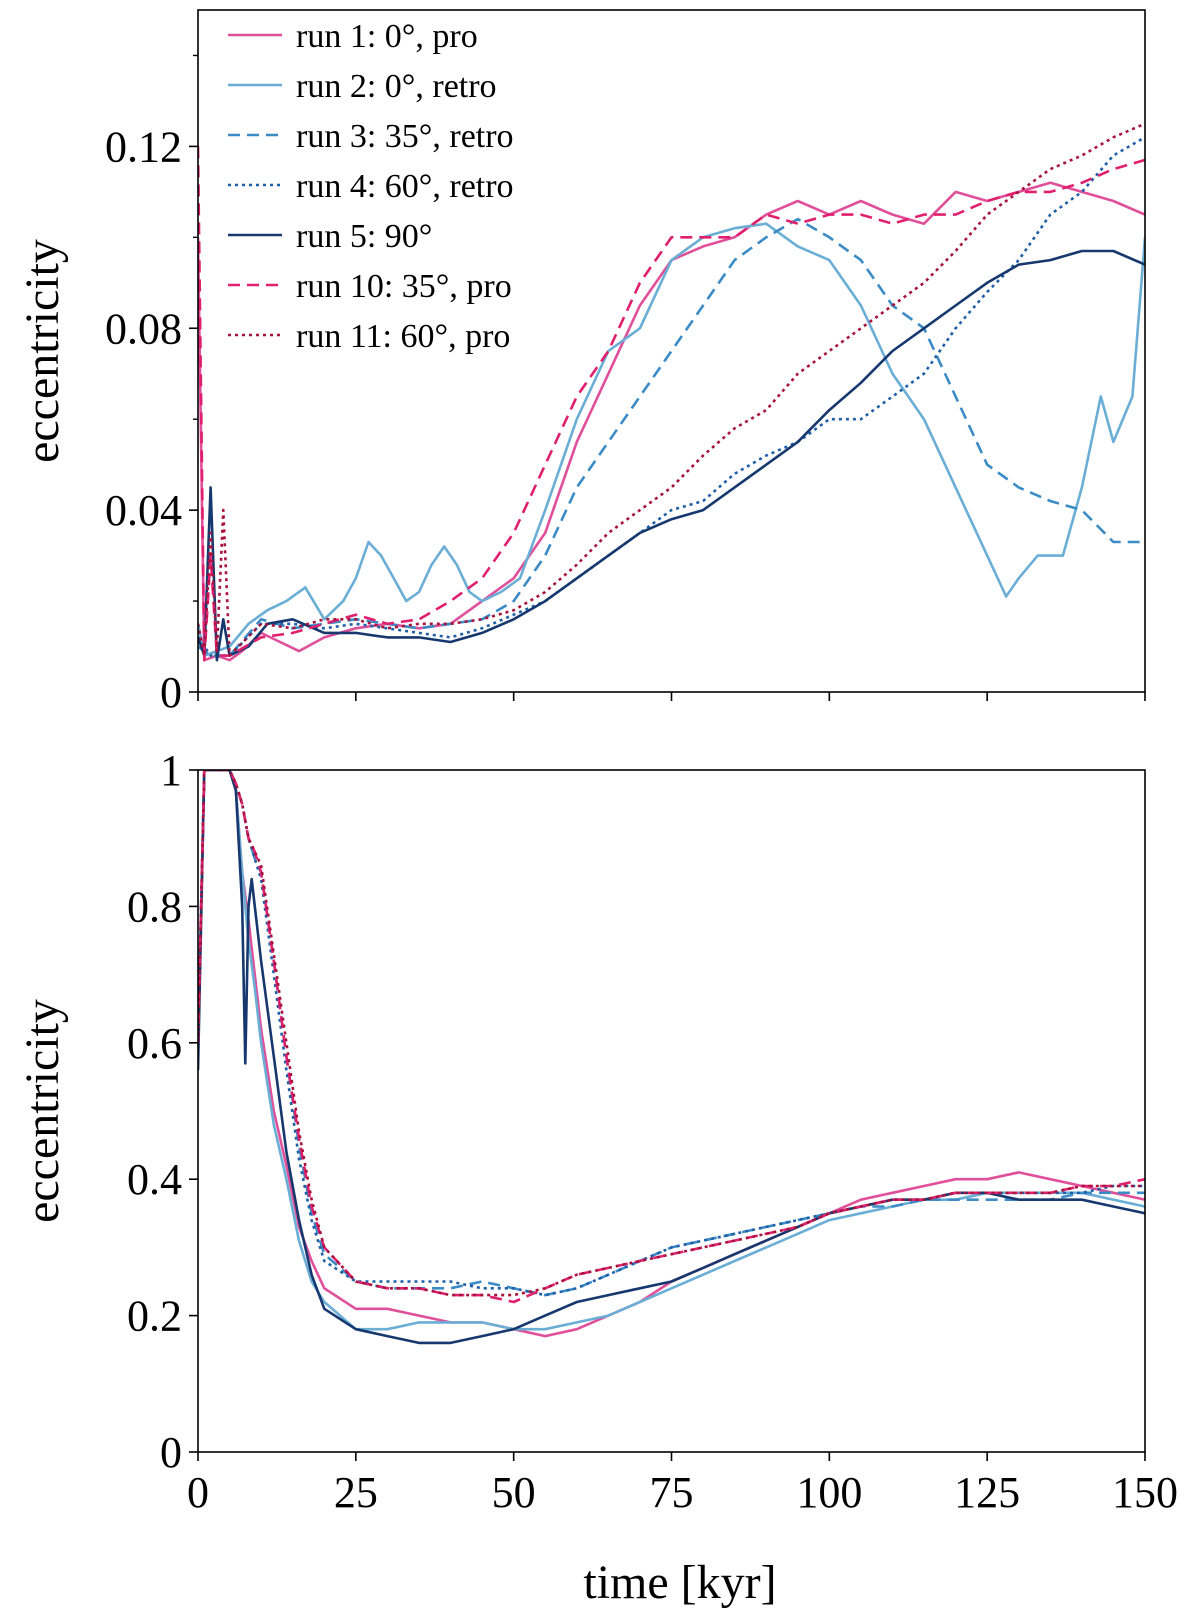  I want to click on x-tick-label: 50, so click(514, 1492).